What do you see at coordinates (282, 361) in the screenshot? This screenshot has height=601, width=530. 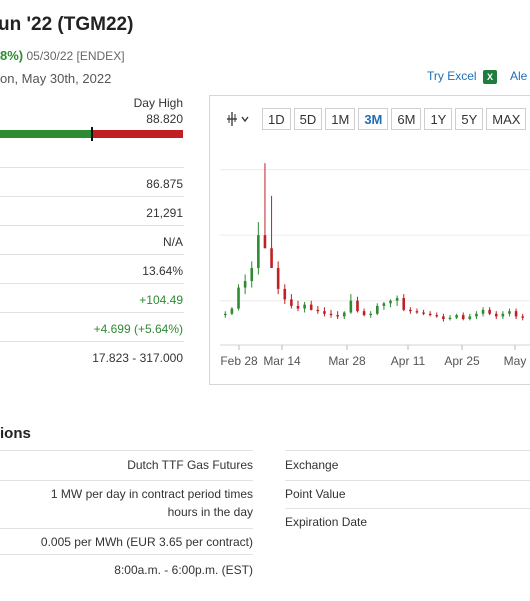 I see `x-tick-label: Mar 14` at bounding box center [282, 361].